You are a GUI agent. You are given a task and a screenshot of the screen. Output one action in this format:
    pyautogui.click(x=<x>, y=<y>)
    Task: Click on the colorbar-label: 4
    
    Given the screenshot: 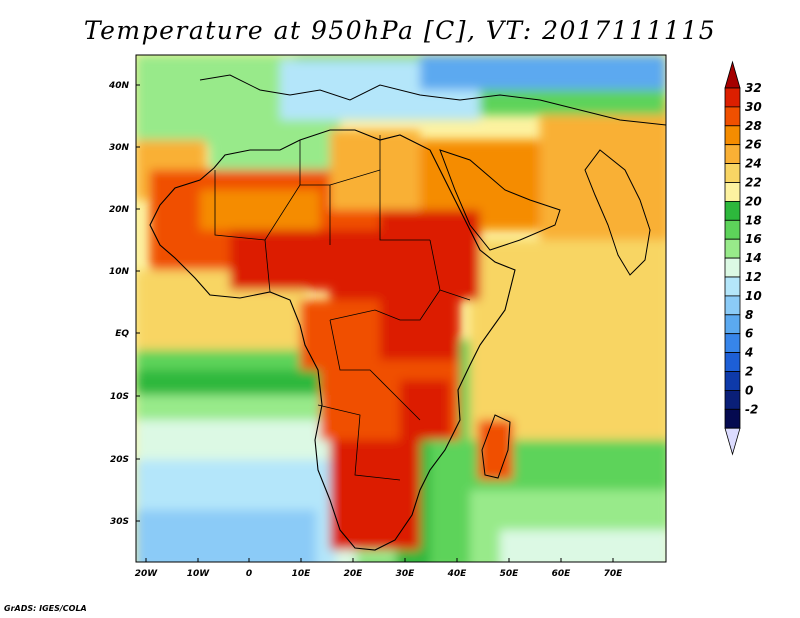 What is the action you would take?
    pyautogui.click(x=748, y=353)
    